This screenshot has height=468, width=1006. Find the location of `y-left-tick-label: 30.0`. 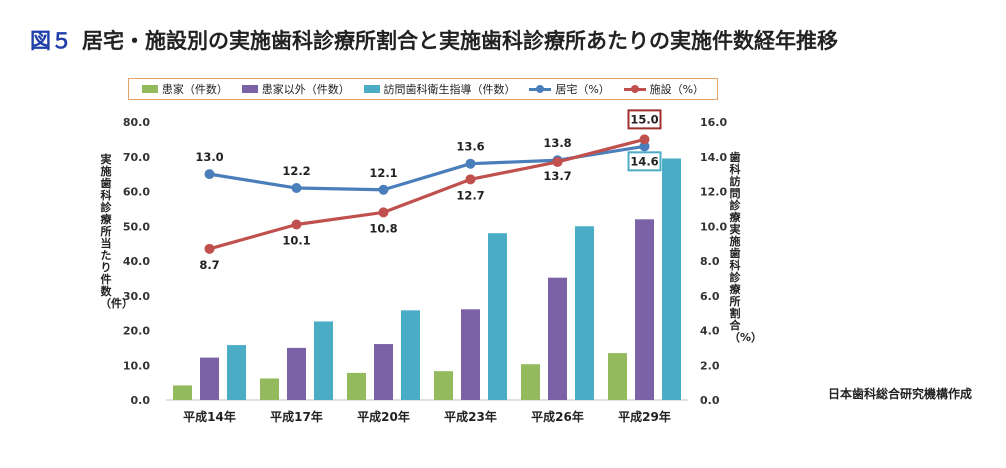

y-left-tick-label: 30.0 is located at coordinates (136, 296).